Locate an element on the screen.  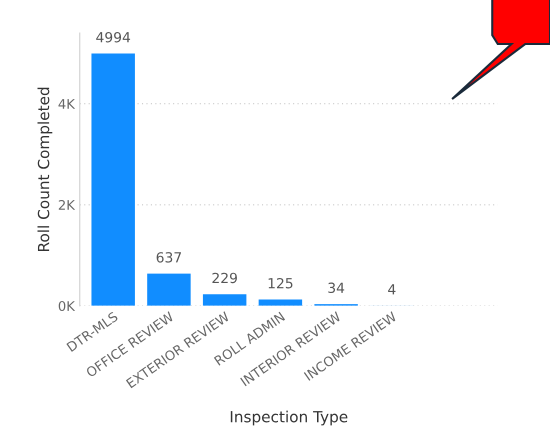
y-axis-title: Roll Count Completed is located at coordinates (45, 169).